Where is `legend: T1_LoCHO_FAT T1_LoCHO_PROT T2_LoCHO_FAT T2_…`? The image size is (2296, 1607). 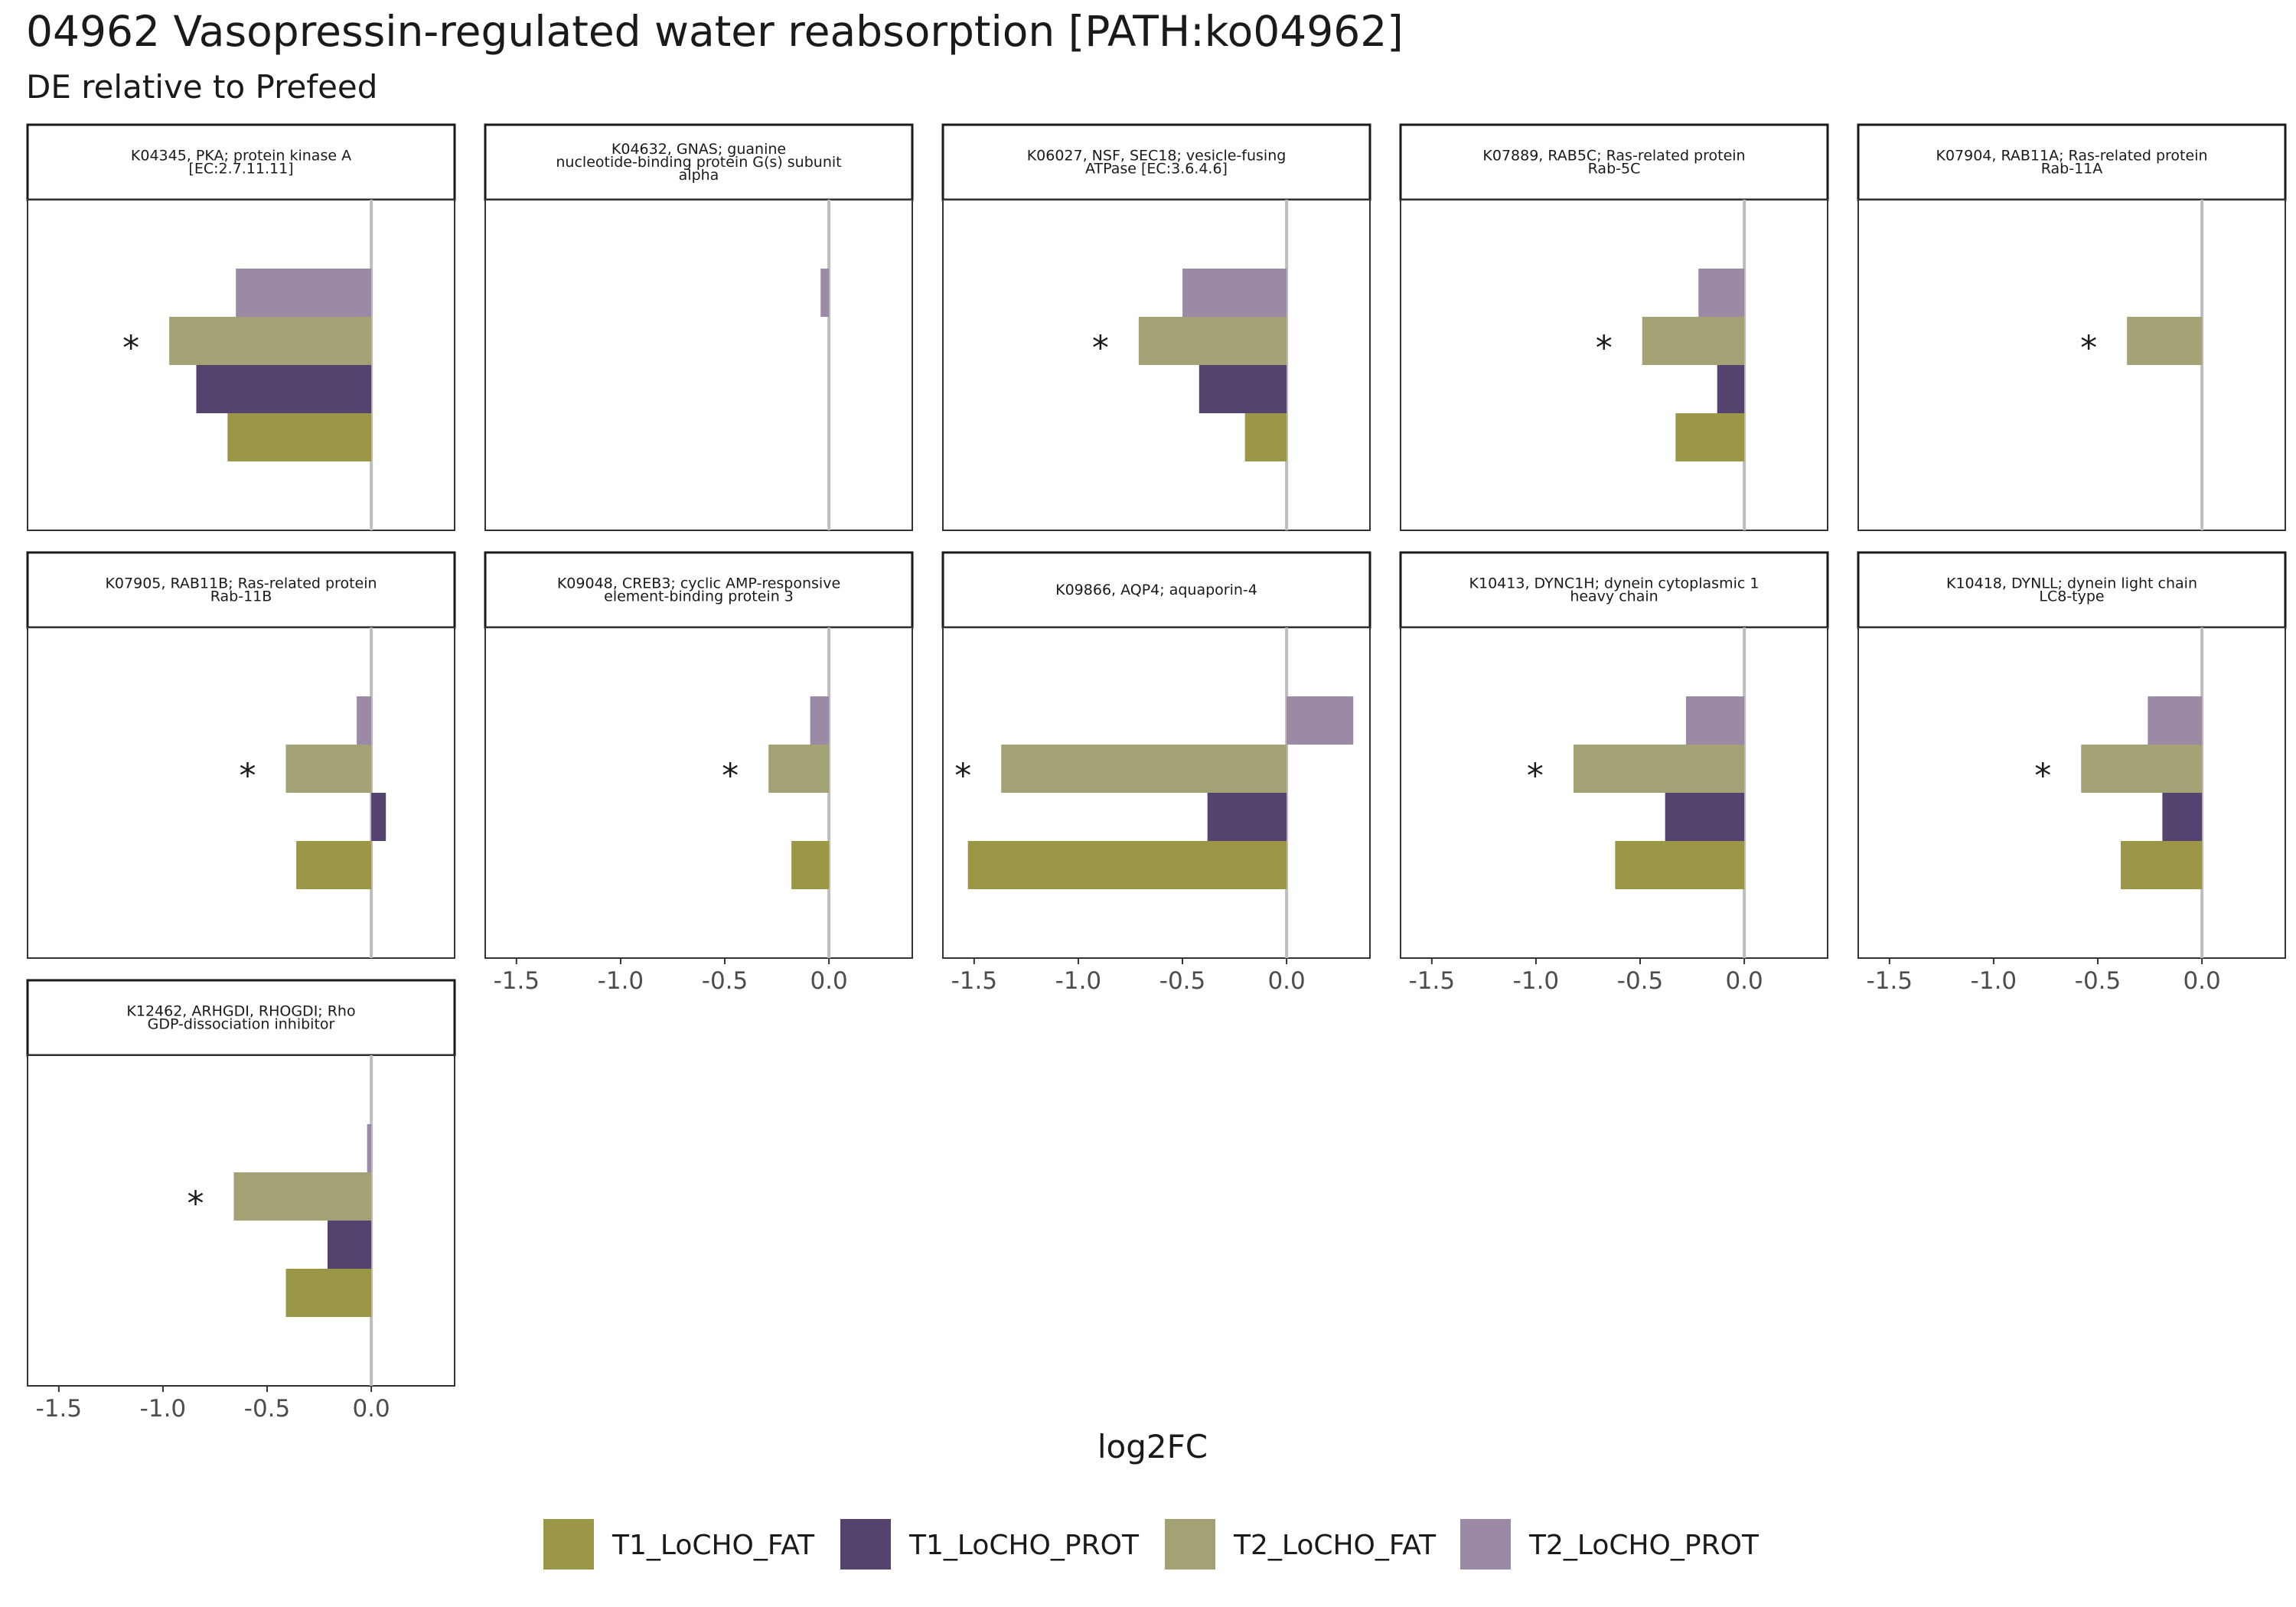
legend: T1_LoCHO_FAT T1_LoCHO_PROT T2_LoCHO_FAT T2_… is located at coordinates (1151, 1544).